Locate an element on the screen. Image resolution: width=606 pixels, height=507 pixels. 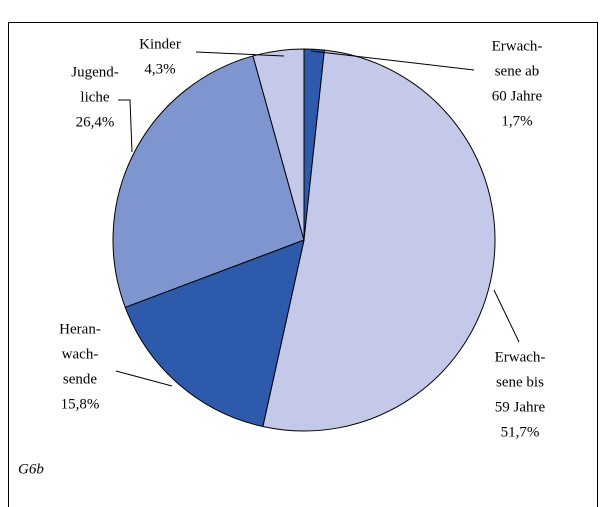
slice-label: 59 Jahre is located at coordinates (520, 407).